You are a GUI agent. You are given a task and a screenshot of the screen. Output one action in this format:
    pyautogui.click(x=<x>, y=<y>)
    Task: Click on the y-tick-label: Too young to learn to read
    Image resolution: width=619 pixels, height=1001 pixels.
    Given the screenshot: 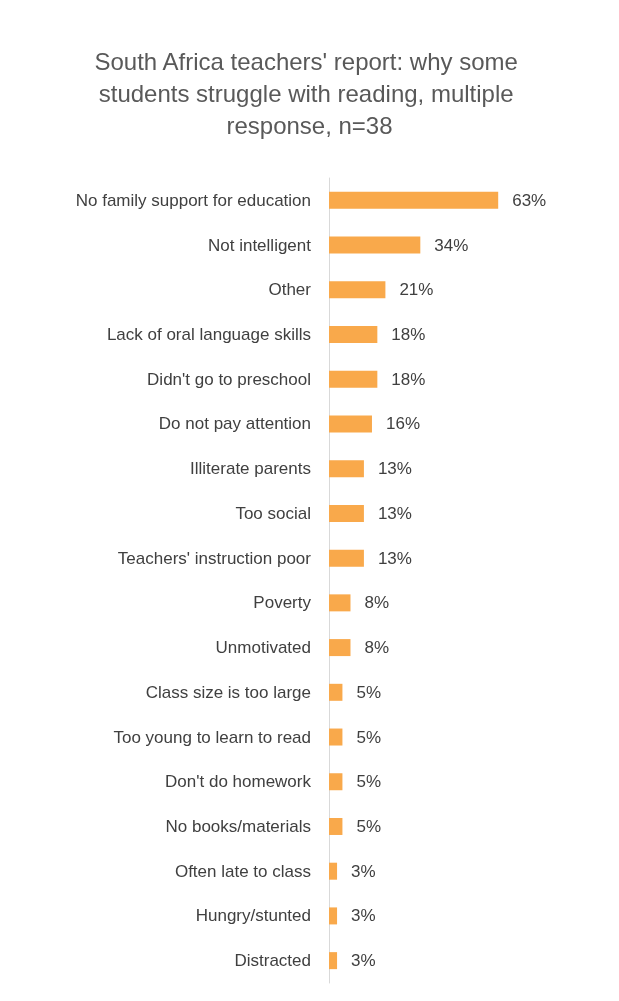 What is the action you would take?
    pyautogui.click(x=212, y=737)
    